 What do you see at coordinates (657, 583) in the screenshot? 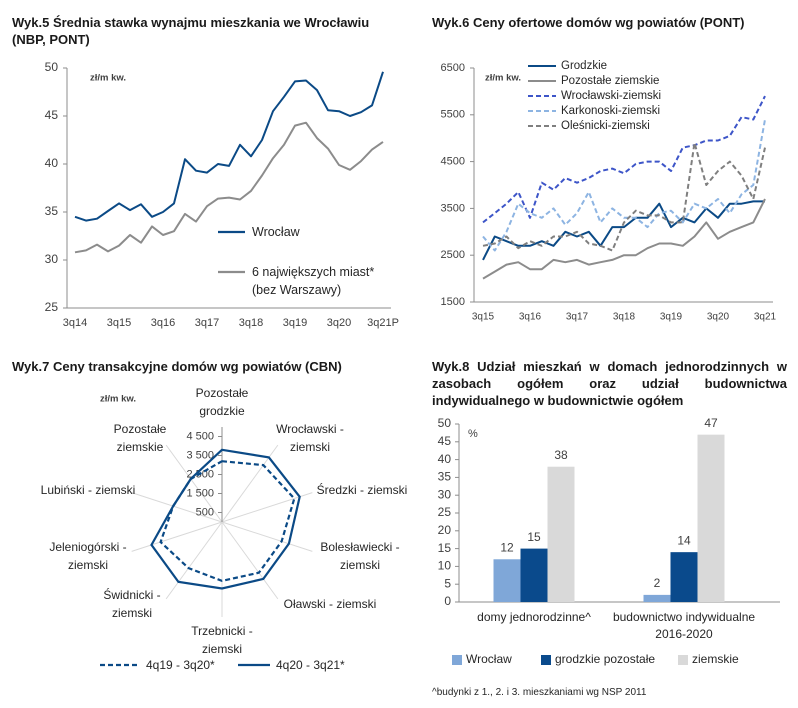
I see `value-label: 2` at bounding box center [657, 583].